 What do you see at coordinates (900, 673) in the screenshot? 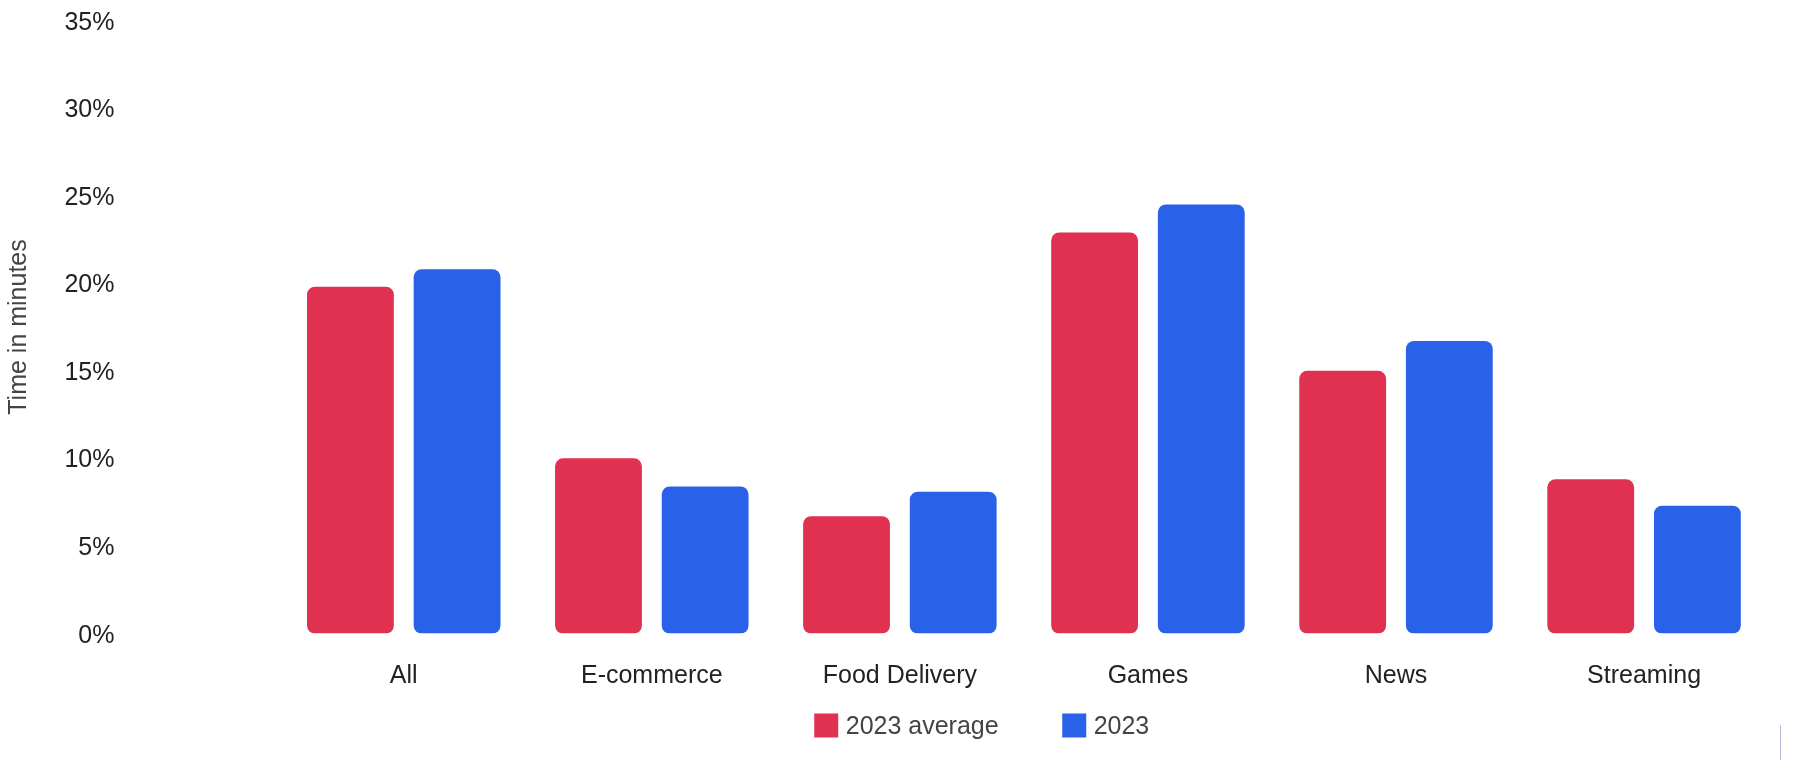
I see `x-tick-label: Food Delivery` at bounding box center [900, 673].